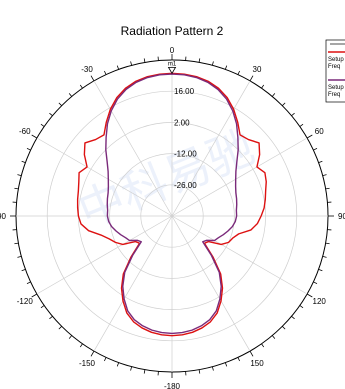  What do you see at coordinates (319, 131) in the screenshot?
I see `angle-tick-label: 60` at bounding box center [319, 131].